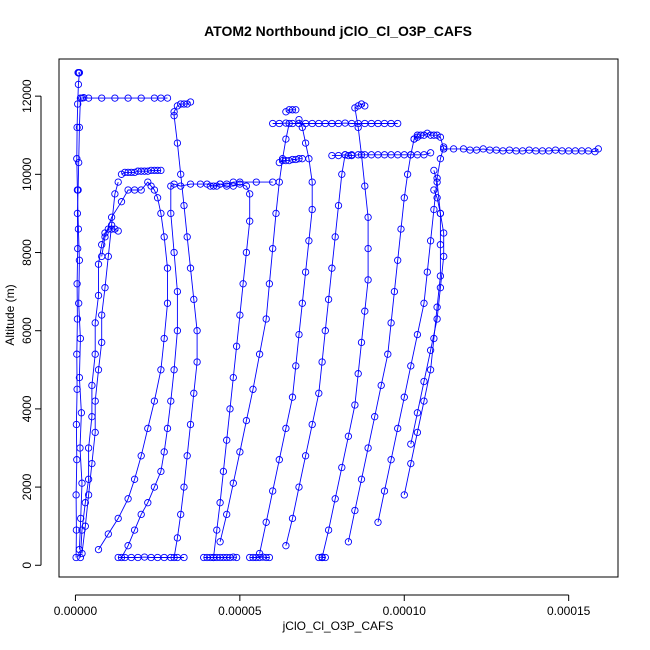 The height and width of the screenshot is (650, 650). I want to click on x-tick-label: 0.00005, so click(240, 611).